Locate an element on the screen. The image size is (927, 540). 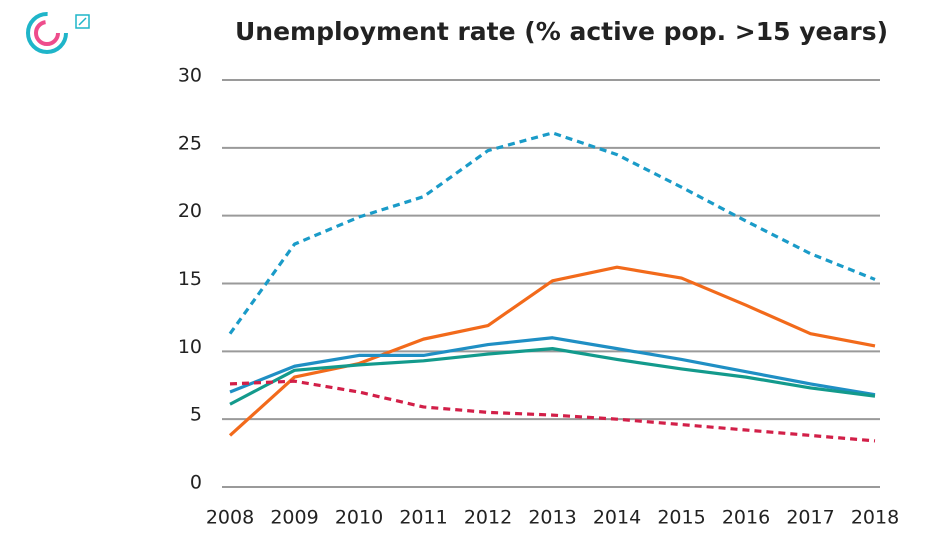
x-tick-label: 2009 is located at coordinates (294, 518).